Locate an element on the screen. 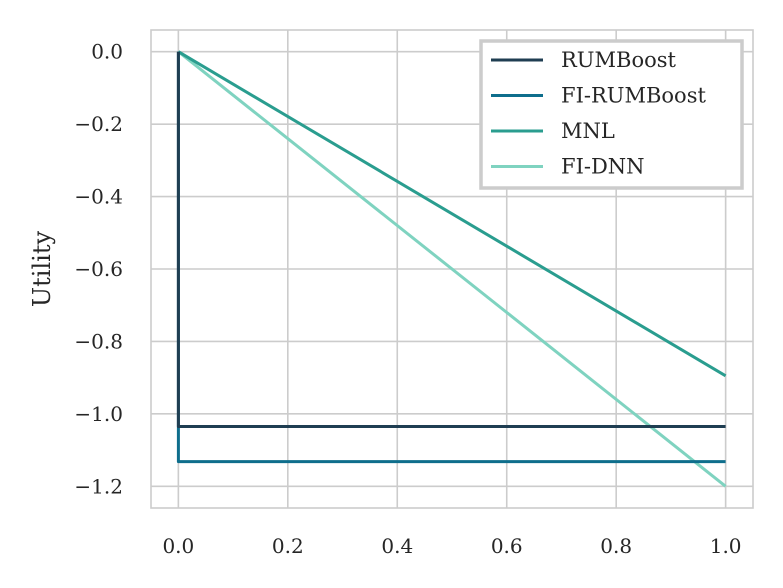 This screenshot has width=783, height=588. x-tick-label: 0.0 is located at coordinates (178, 546).